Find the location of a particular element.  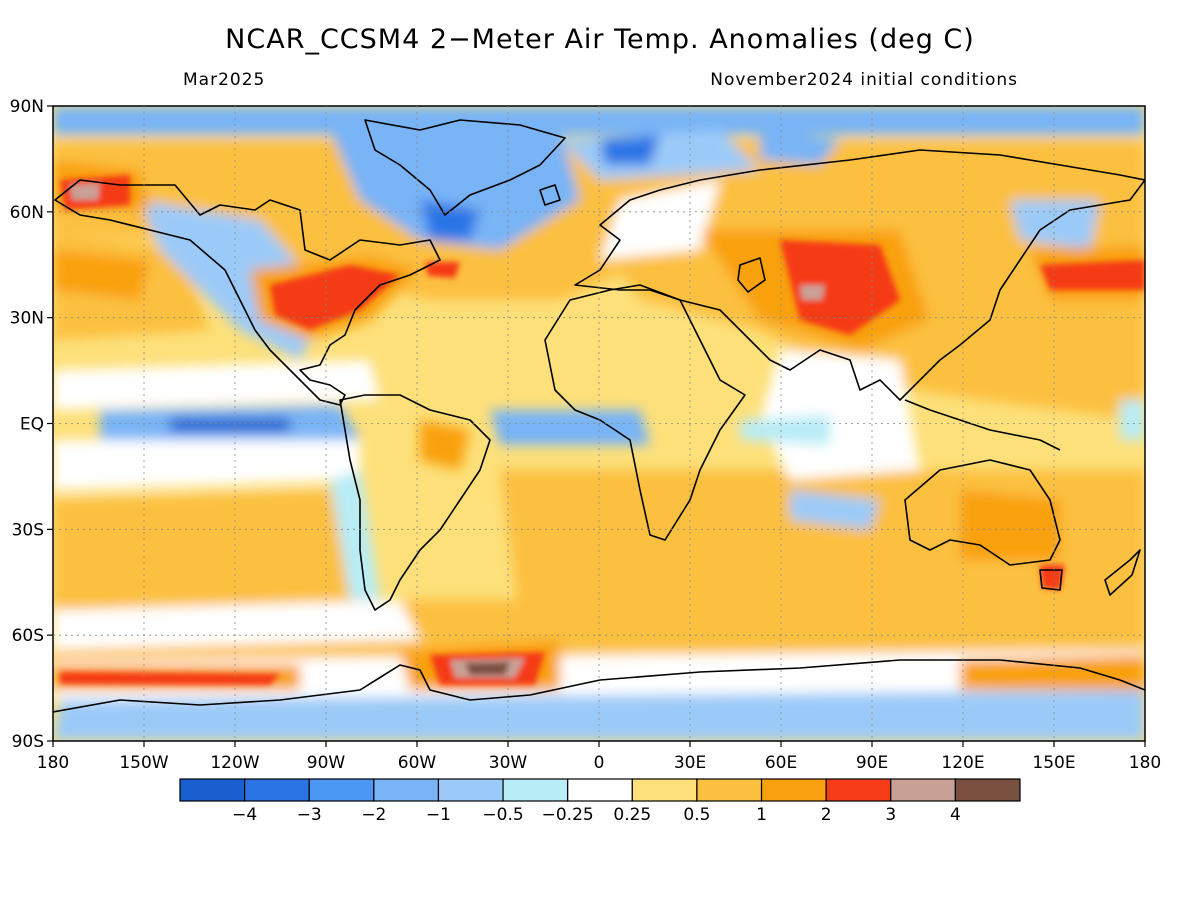

lon-tick-label: 120E is located at coordinates (962, 763).